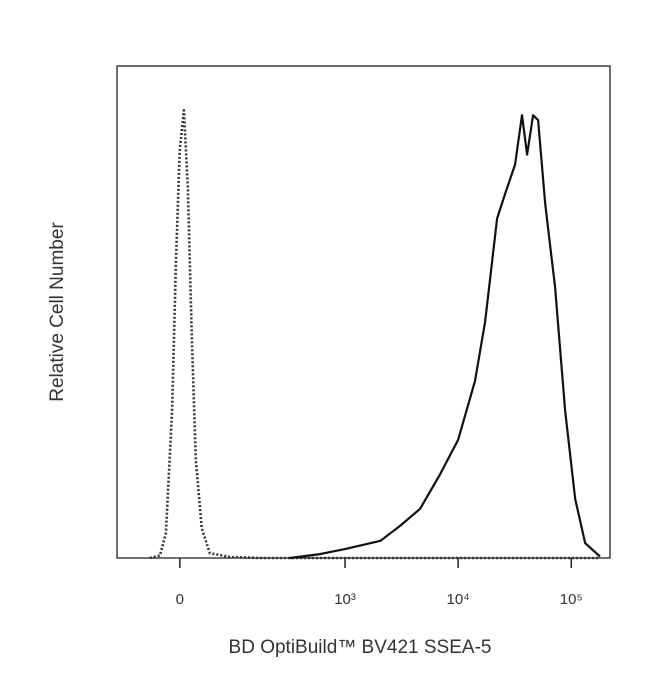 The image size is (650, 694). Describe the element at coordinates (458, 599) in the screenshot. I see `x-tick-label: 10⁴` at that location.